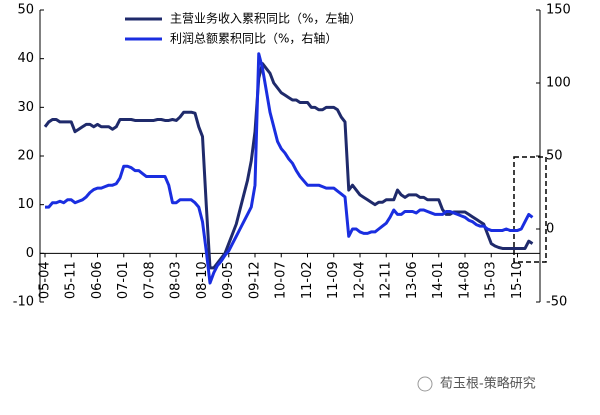 The image size is (600, 415). What do you see at coordinates (253, 38) in the screenshot?
I see `legend-label: 利润总额累积同比（%，右轴）` at bounding box center [253, 38].